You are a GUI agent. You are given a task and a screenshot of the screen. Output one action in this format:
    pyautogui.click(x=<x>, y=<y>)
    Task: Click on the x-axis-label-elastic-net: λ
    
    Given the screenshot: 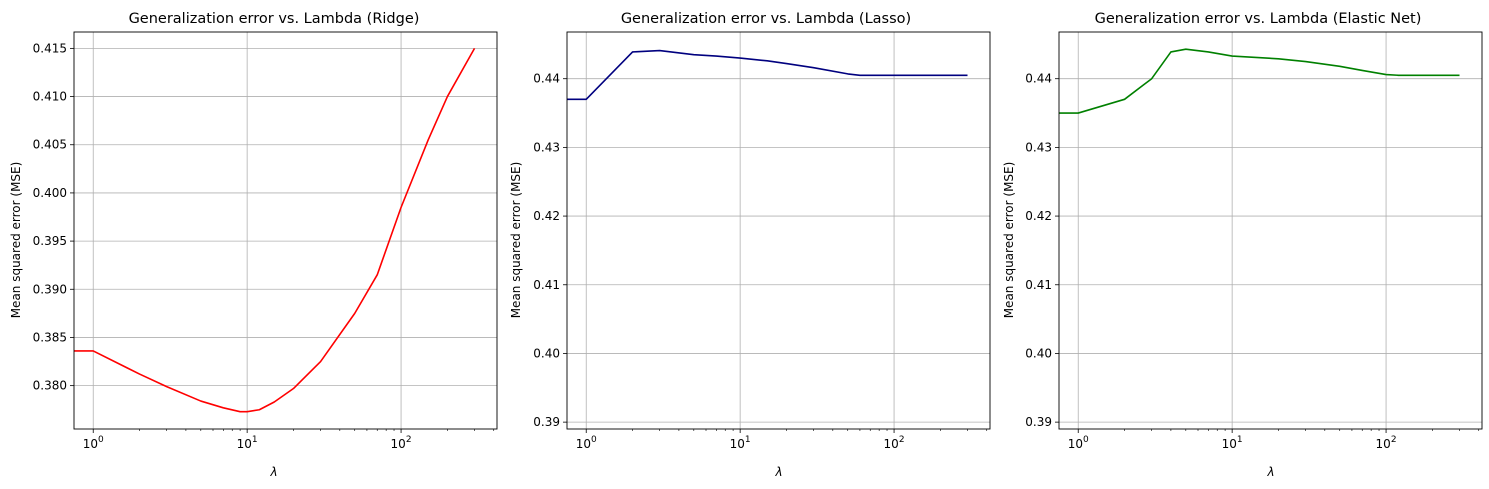 What is the action you would take?
    pyautogui.click(x=1270, y=472)
    